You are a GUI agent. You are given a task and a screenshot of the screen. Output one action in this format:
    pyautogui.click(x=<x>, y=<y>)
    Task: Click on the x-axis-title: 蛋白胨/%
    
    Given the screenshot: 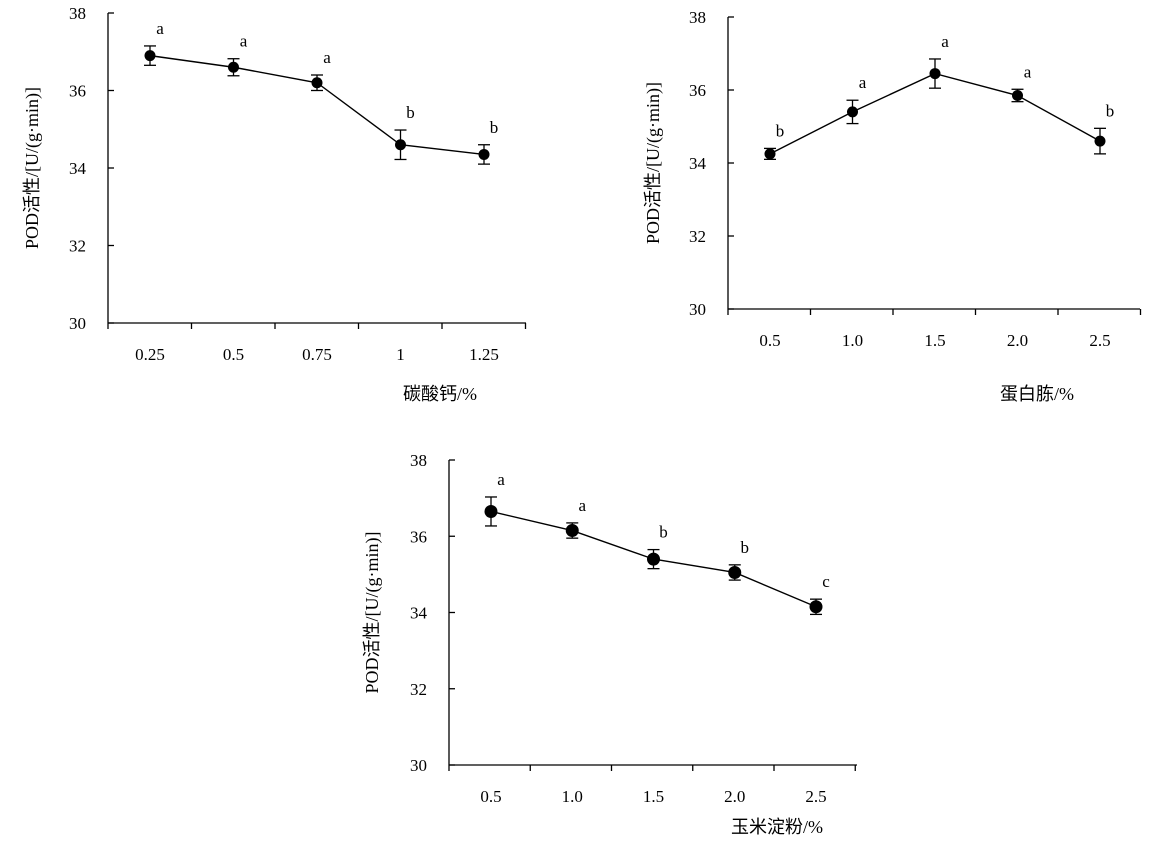 What is the action you would take?
    pyautogui.click(x=1037, y=394)
    